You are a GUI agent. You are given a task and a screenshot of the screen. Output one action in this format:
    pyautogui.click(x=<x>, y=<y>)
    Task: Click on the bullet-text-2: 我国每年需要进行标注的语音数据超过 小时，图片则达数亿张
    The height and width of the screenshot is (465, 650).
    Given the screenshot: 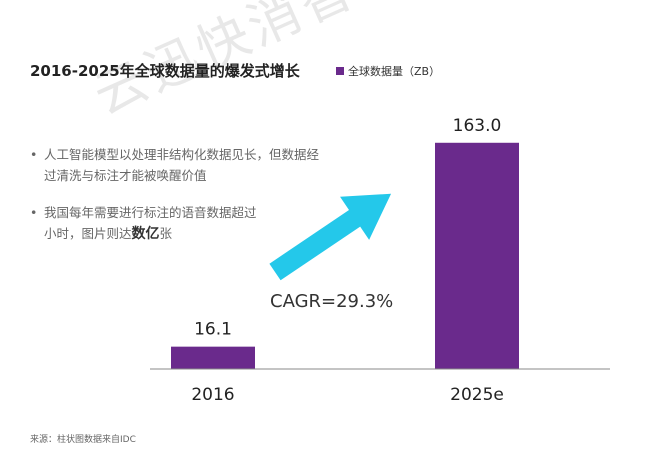 What is the action you would take?
    pyautogui.click(x=180, y=223)
    